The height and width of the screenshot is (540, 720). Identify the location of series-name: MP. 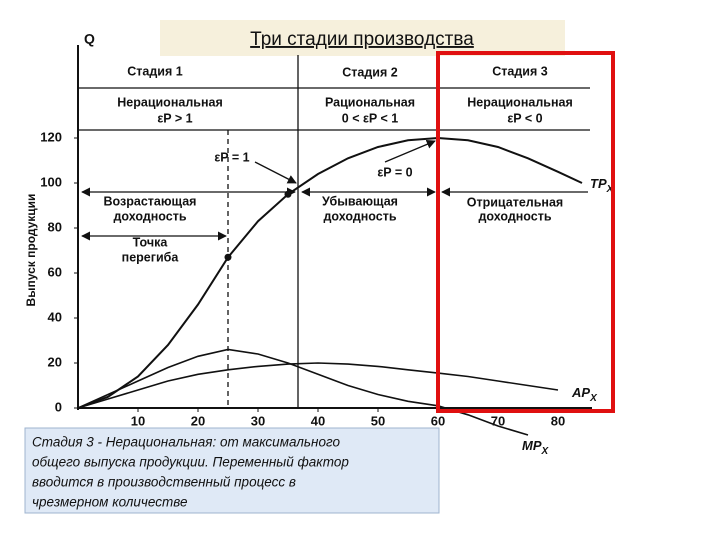
(532, 445).